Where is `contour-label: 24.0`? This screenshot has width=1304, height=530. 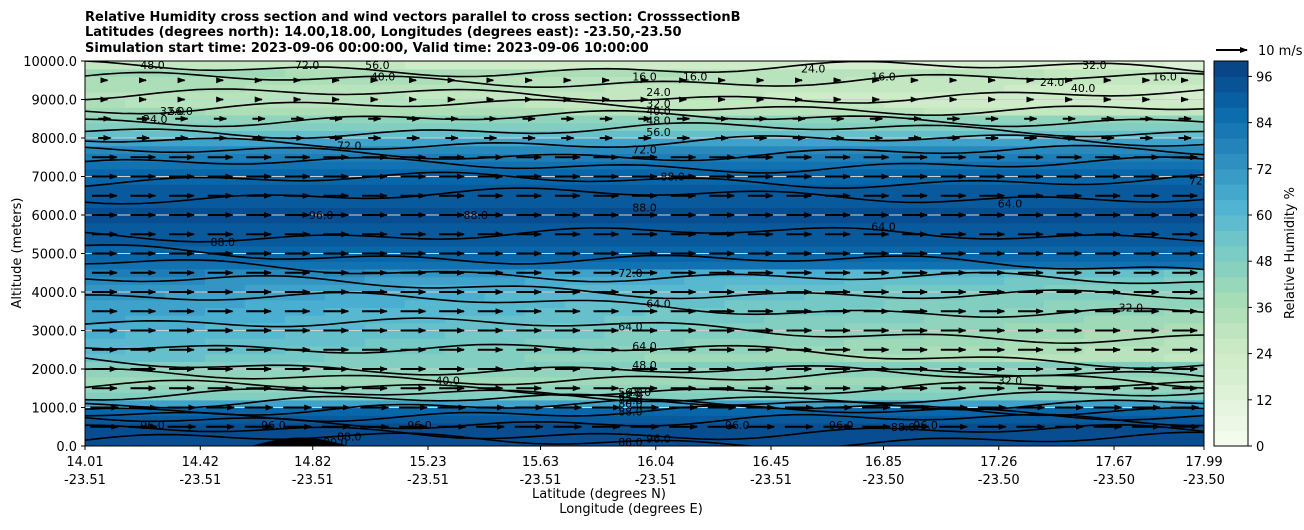 contour-label: 24.0 is located at coordinates (658, 92).